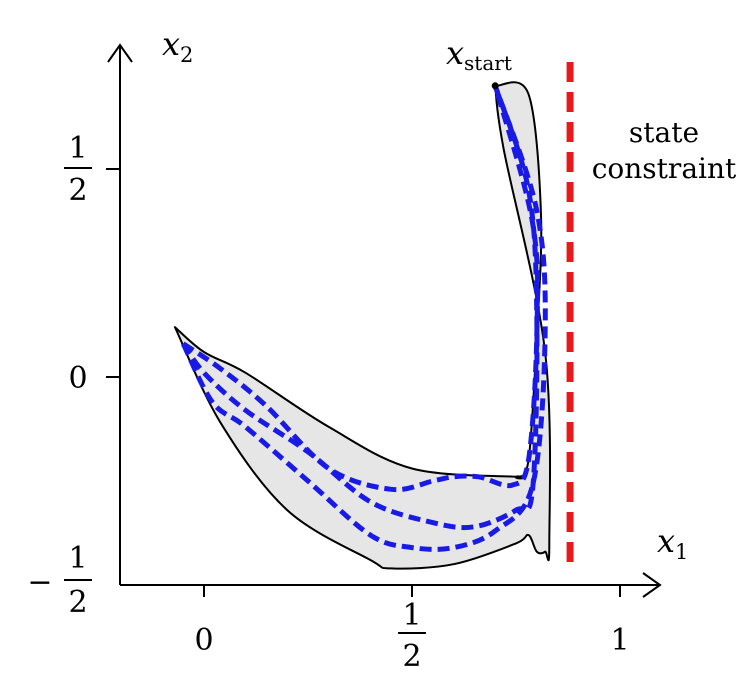 The height and width of the screenshot is (680, 747). What do you see at coordinates (186, 55) in the screenshot?
I see `y-axis-label-subscript: 2` at bounding box center [186, 55].